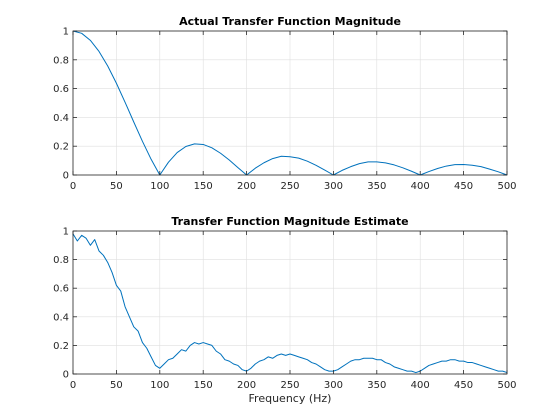 The image size is (560, 420). What do you see at coordinates (61, 60) in the screenshot?
I see `top-y-tick-label: 0.8` at bounding box center [61, 60].